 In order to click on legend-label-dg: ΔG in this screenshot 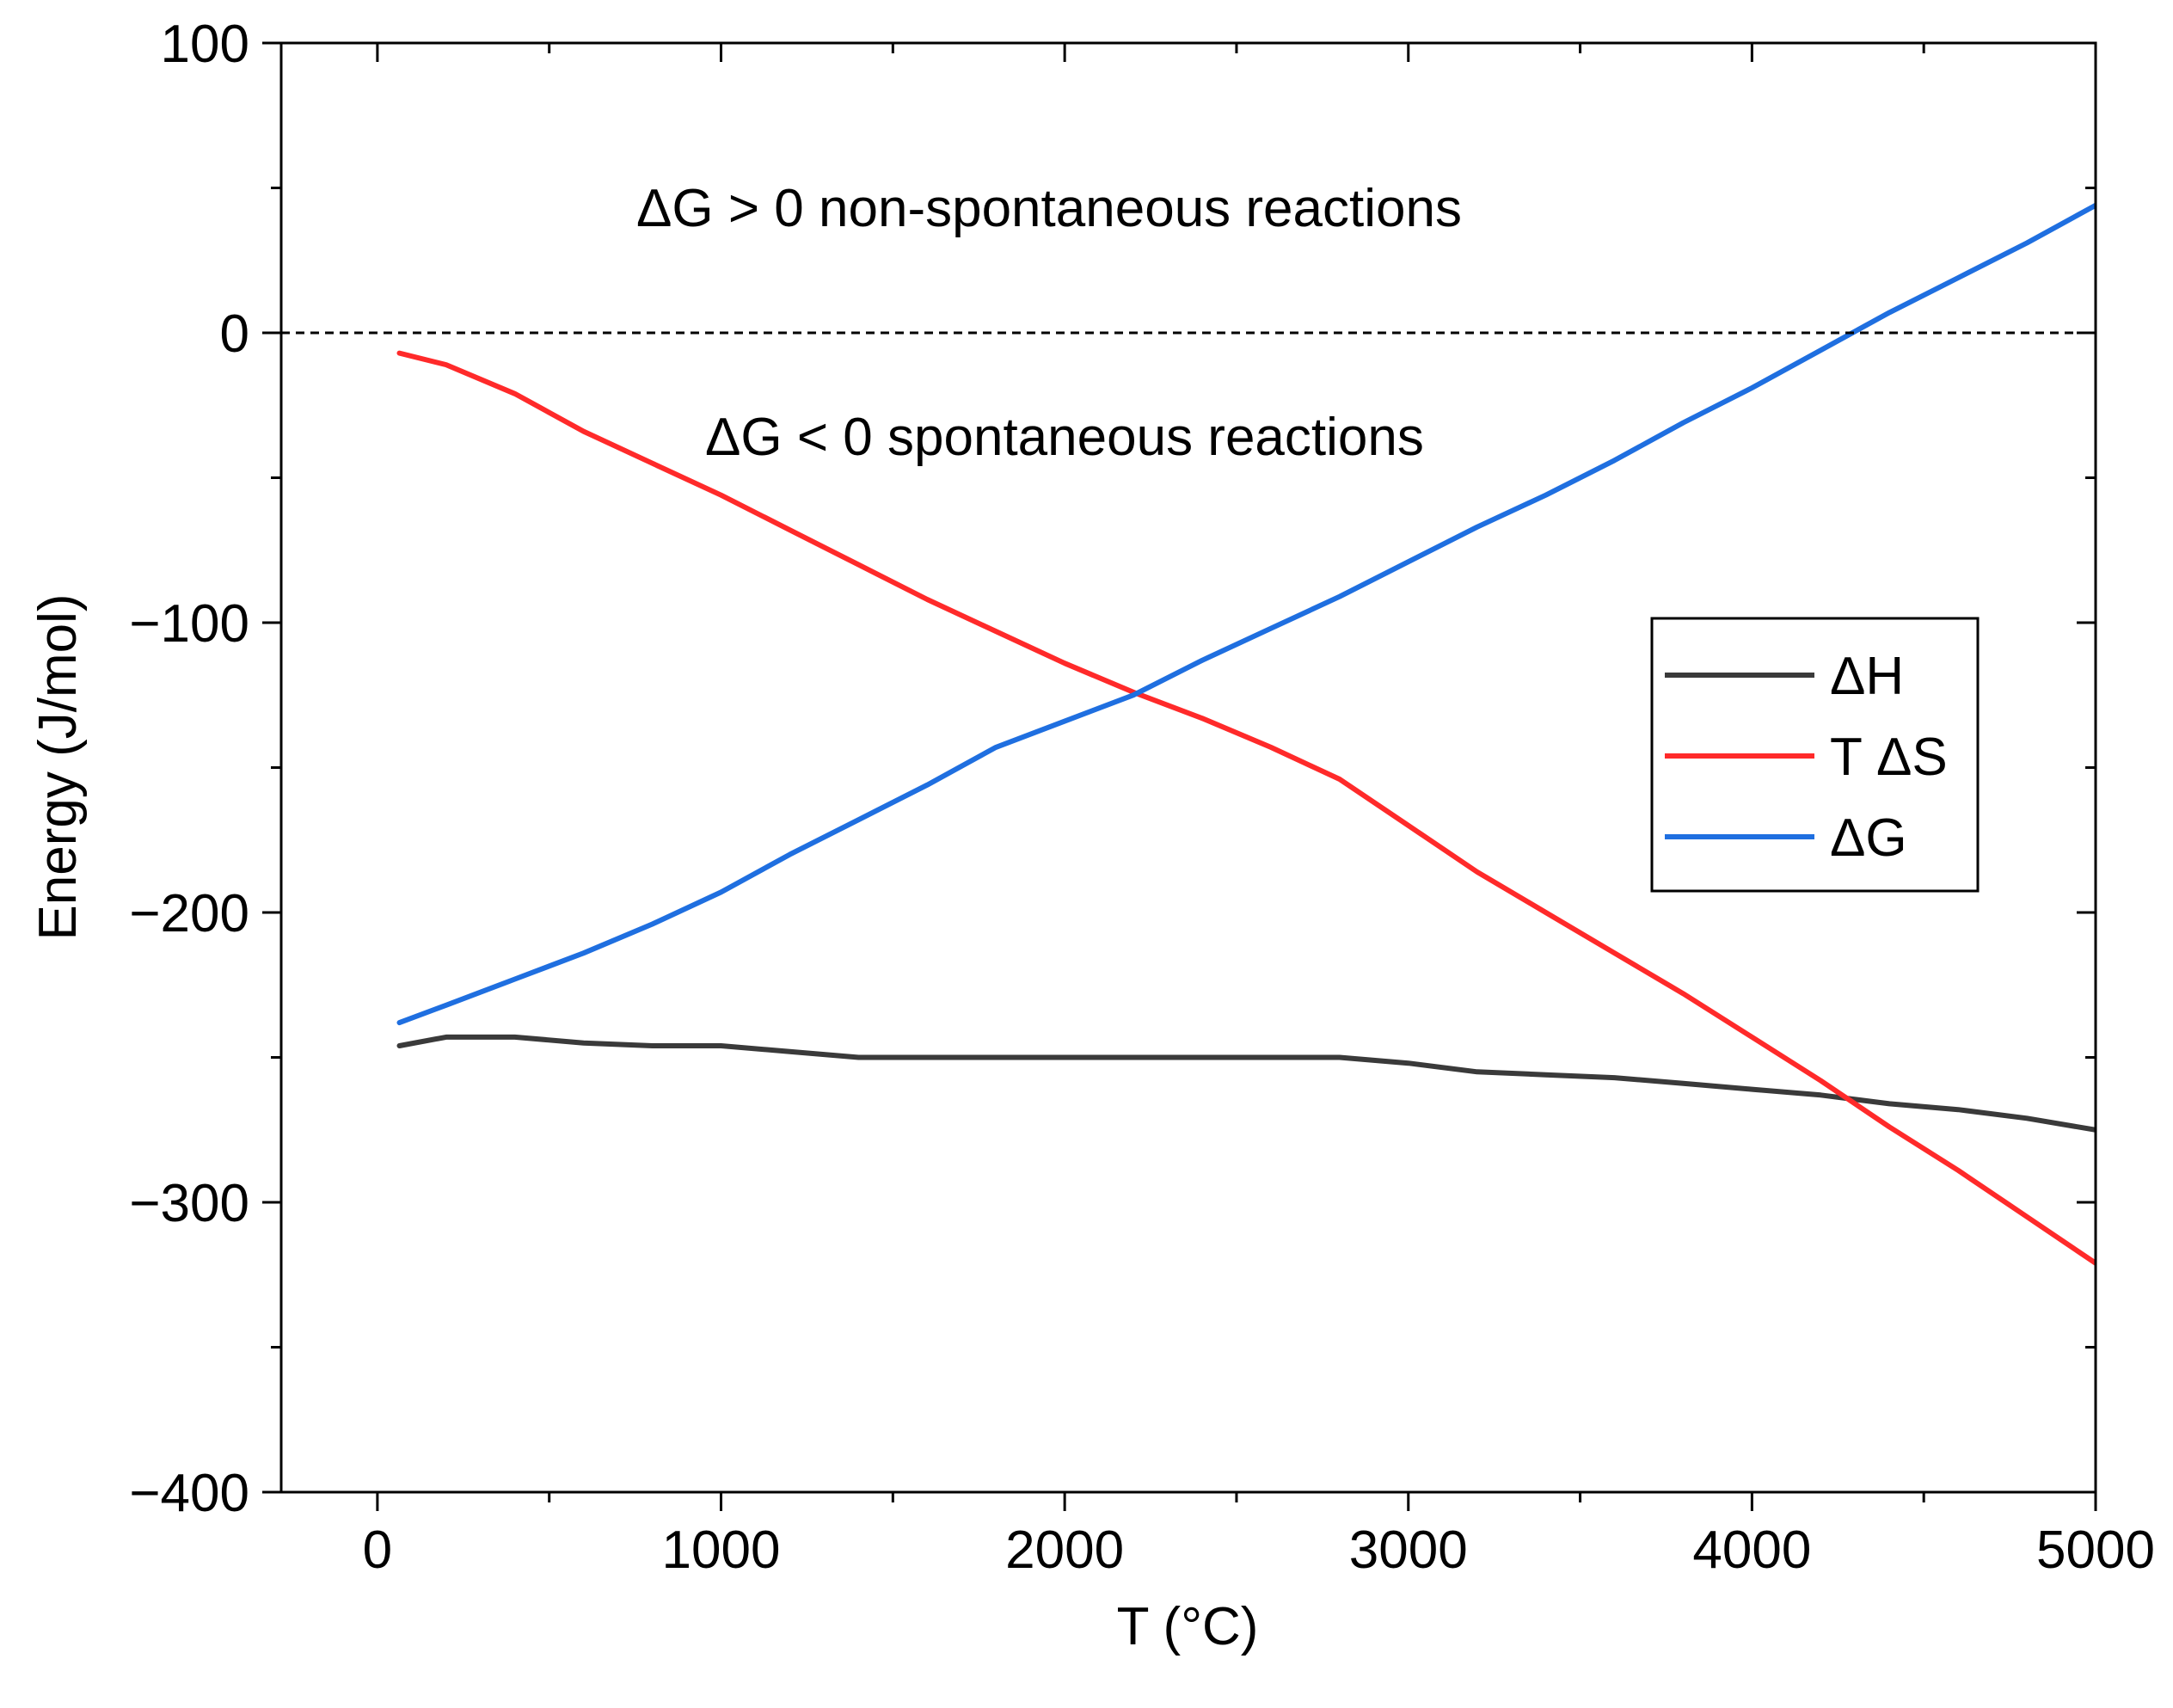, I will do `click(1868, 838)`.